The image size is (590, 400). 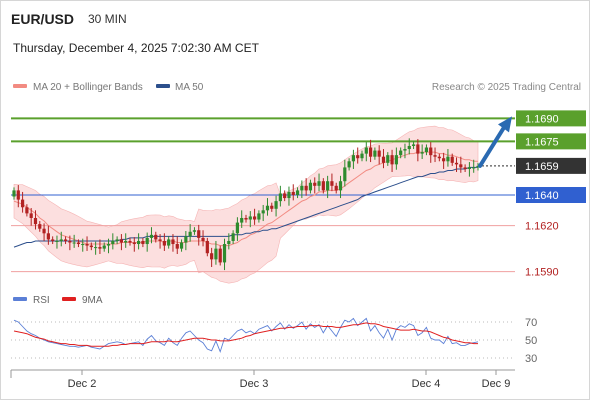 What do you see at coordinates (260, 380) in the screenshot?
I see `x-axis: Dec 2 Dec 3 Dec 4 Dec 9` at bounding box center [260, 380].